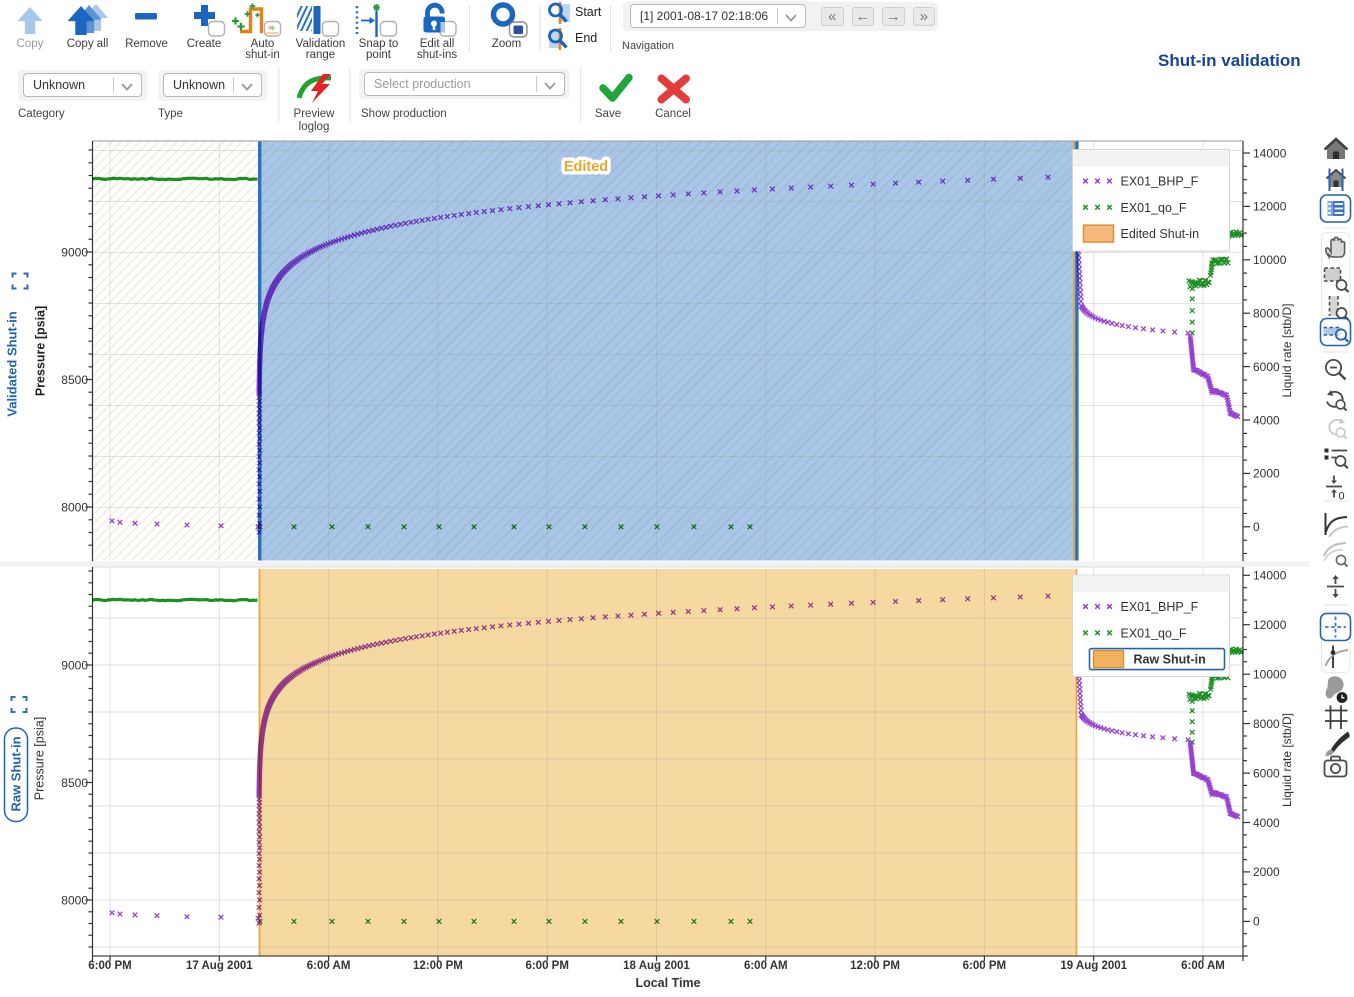 Image resolution: width=1354 pixels, height=997 pixels. Describe the element at coordinates (12, 364) in the screenshot. I see `svg-text: Validated Shut-in` at that location.